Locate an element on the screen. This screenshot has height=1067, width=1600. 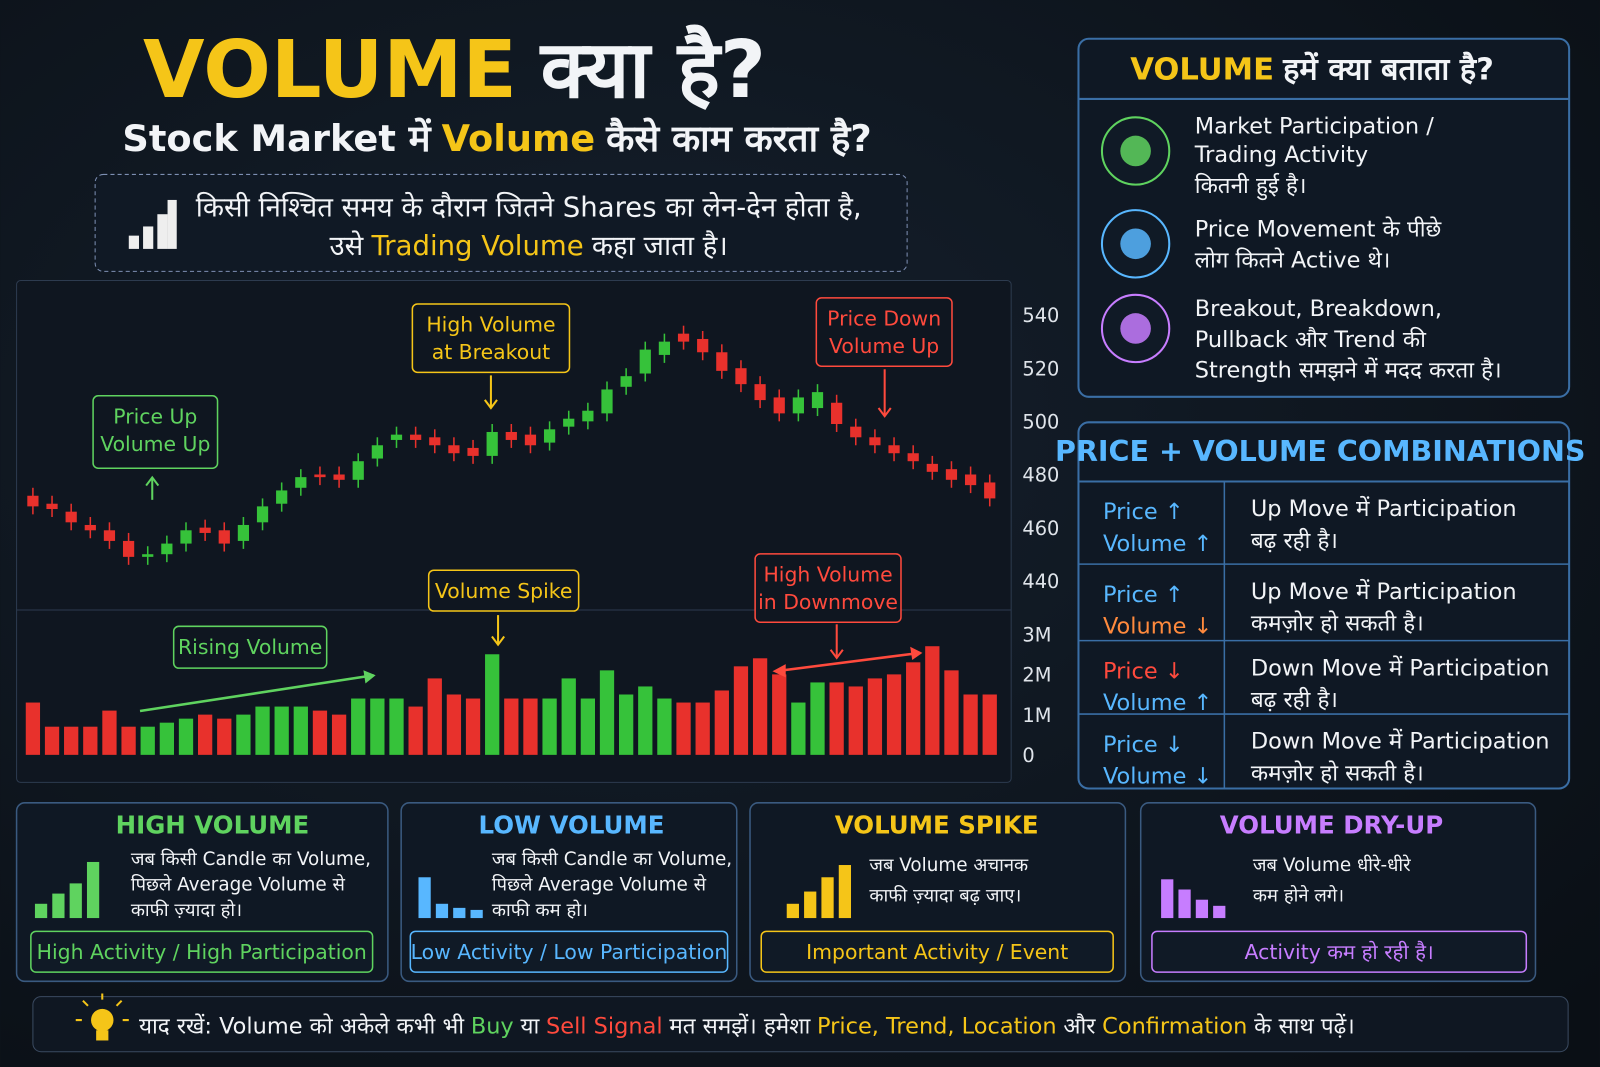
subtitle-part: Stock Market में is located at coordinates (277, 138).